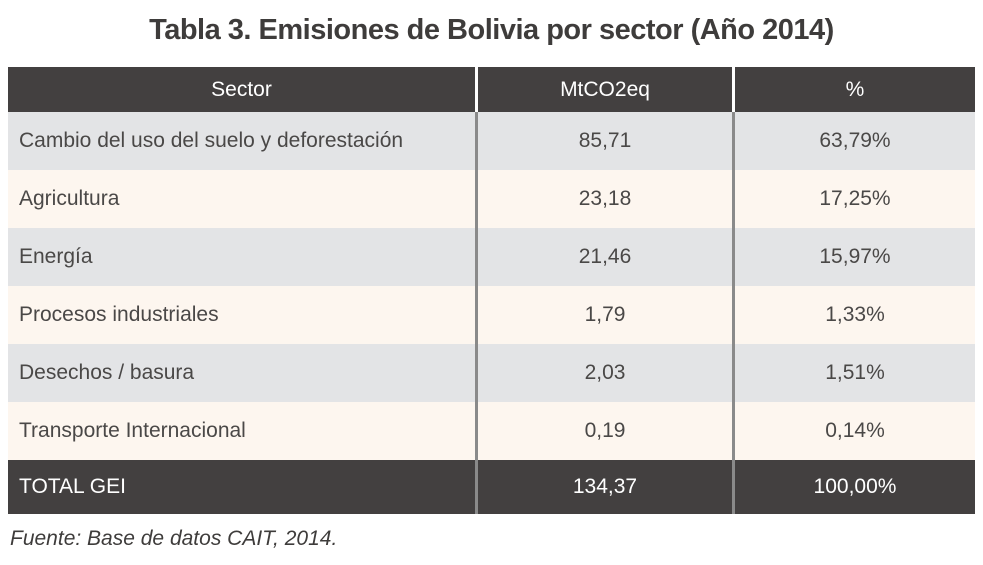  I want to click on value-cell: 2,03, so click(603, 373).